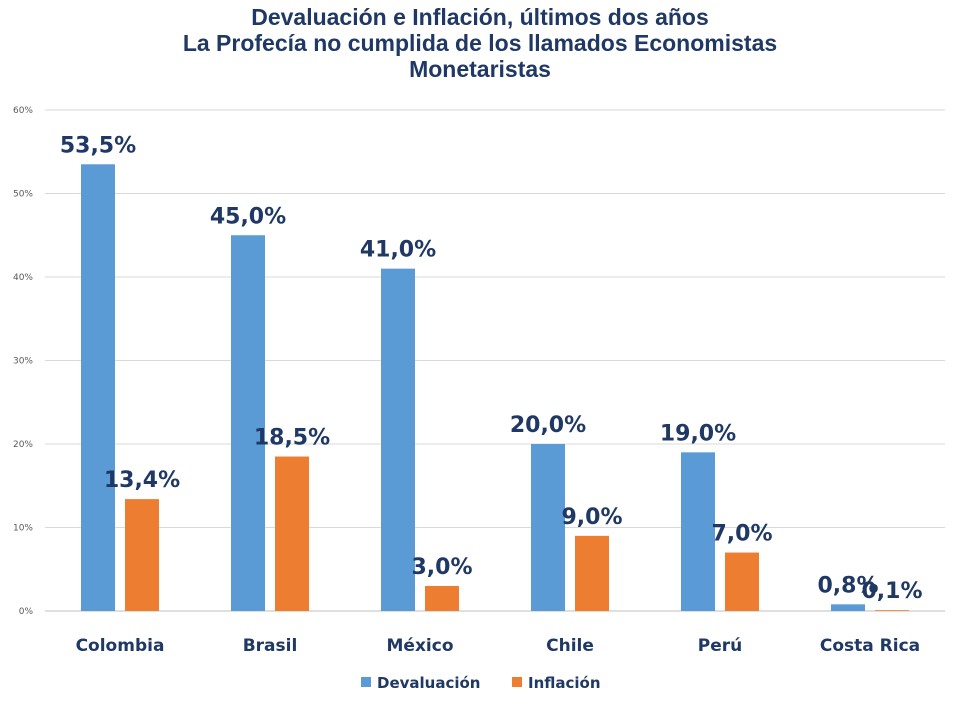 This screenshot has height=720, width=960. I want to click on data-label: 41,0%, so click(398, 250).